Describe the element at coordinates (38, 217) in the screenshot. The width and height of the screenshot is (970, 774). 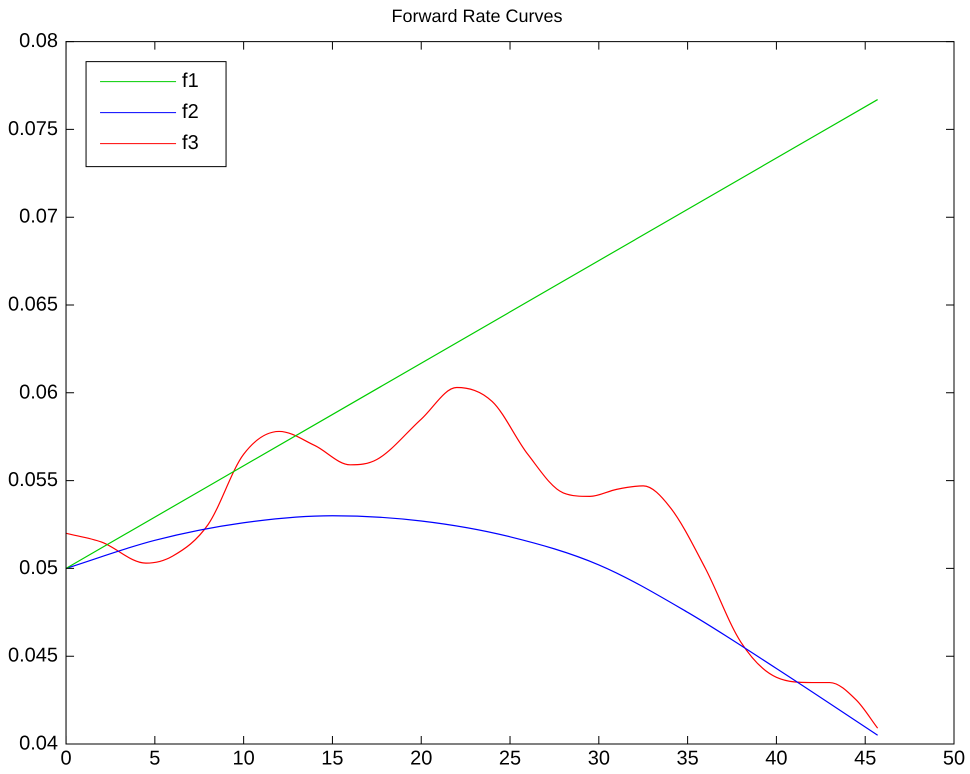
I see `y-tick-label: 0.07` at that location.